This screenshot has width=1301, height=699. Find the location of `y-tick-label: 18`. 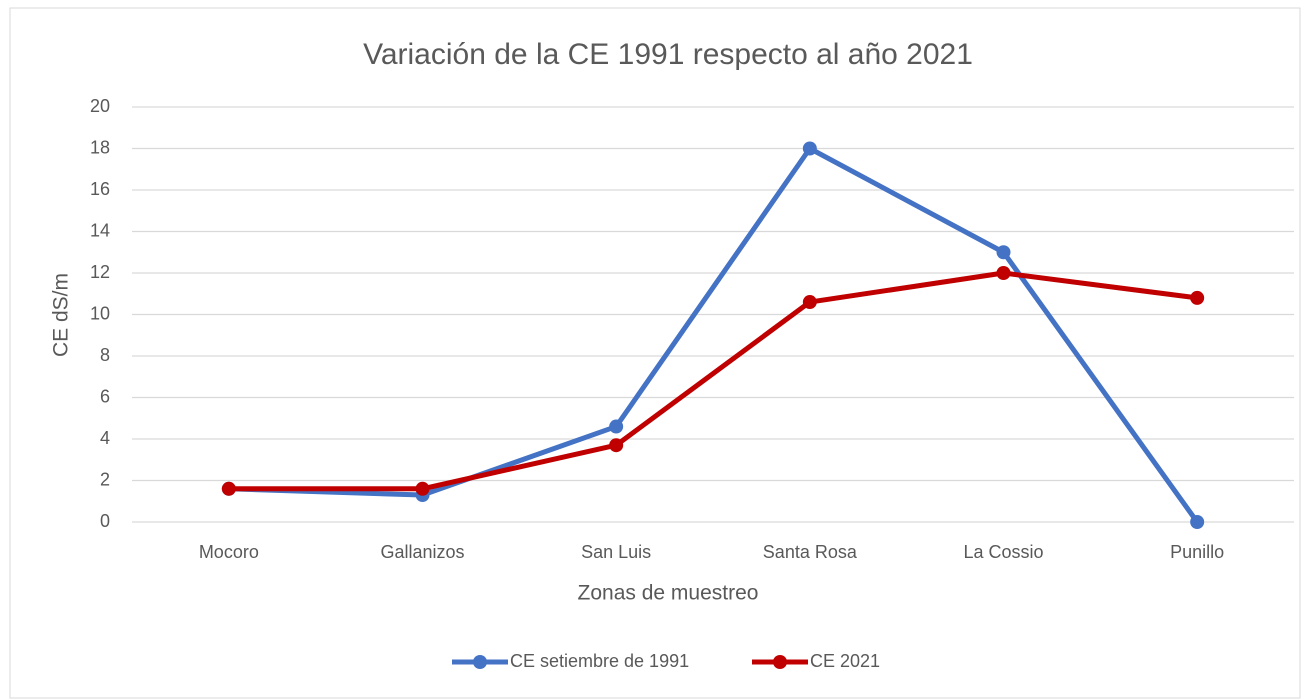

y-tick-label: 18 is located at coordinates (100, 147).